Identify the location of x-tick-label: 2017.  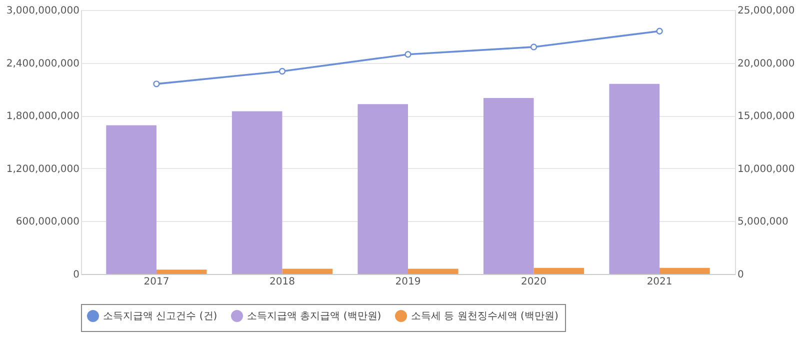
(157, 282).